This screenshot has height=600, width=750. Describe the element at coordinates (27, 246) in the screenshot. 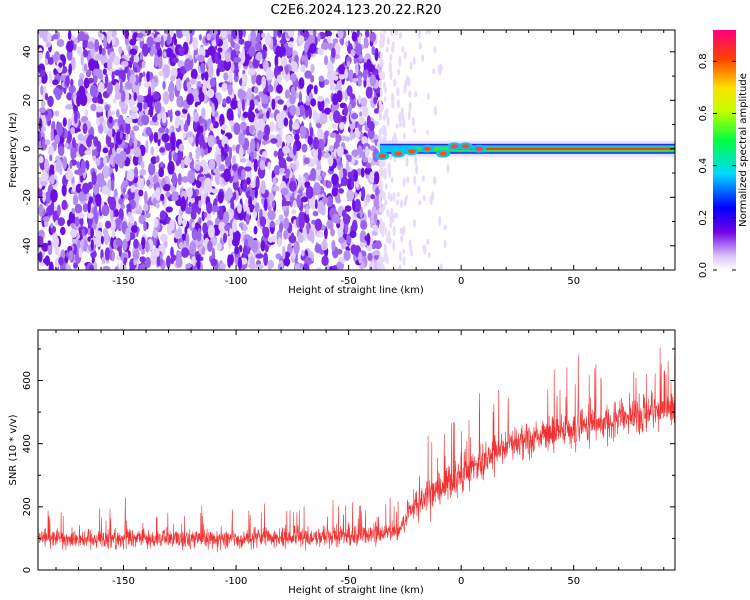

I see `y-tick-label: -40` at that location.